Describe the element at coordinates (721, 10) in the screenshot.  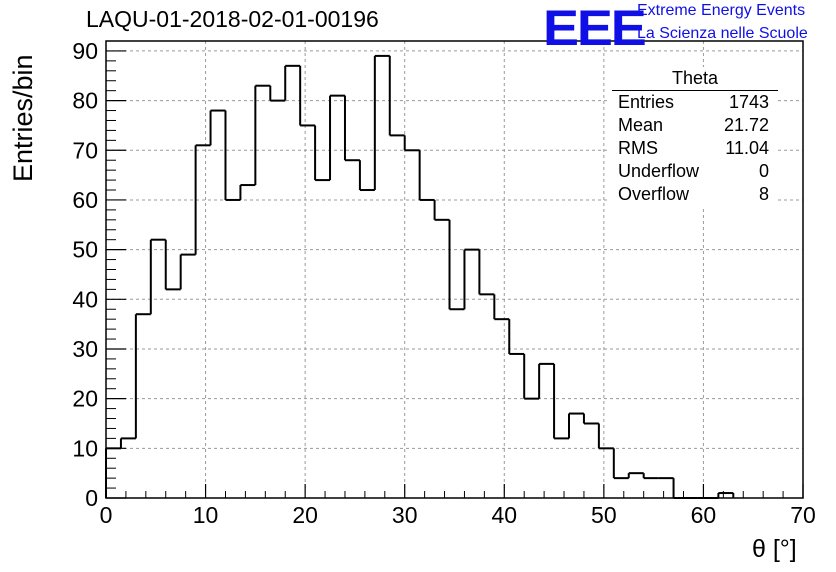
I see `logo-text-line1: Extreme Energy Events` at that location.